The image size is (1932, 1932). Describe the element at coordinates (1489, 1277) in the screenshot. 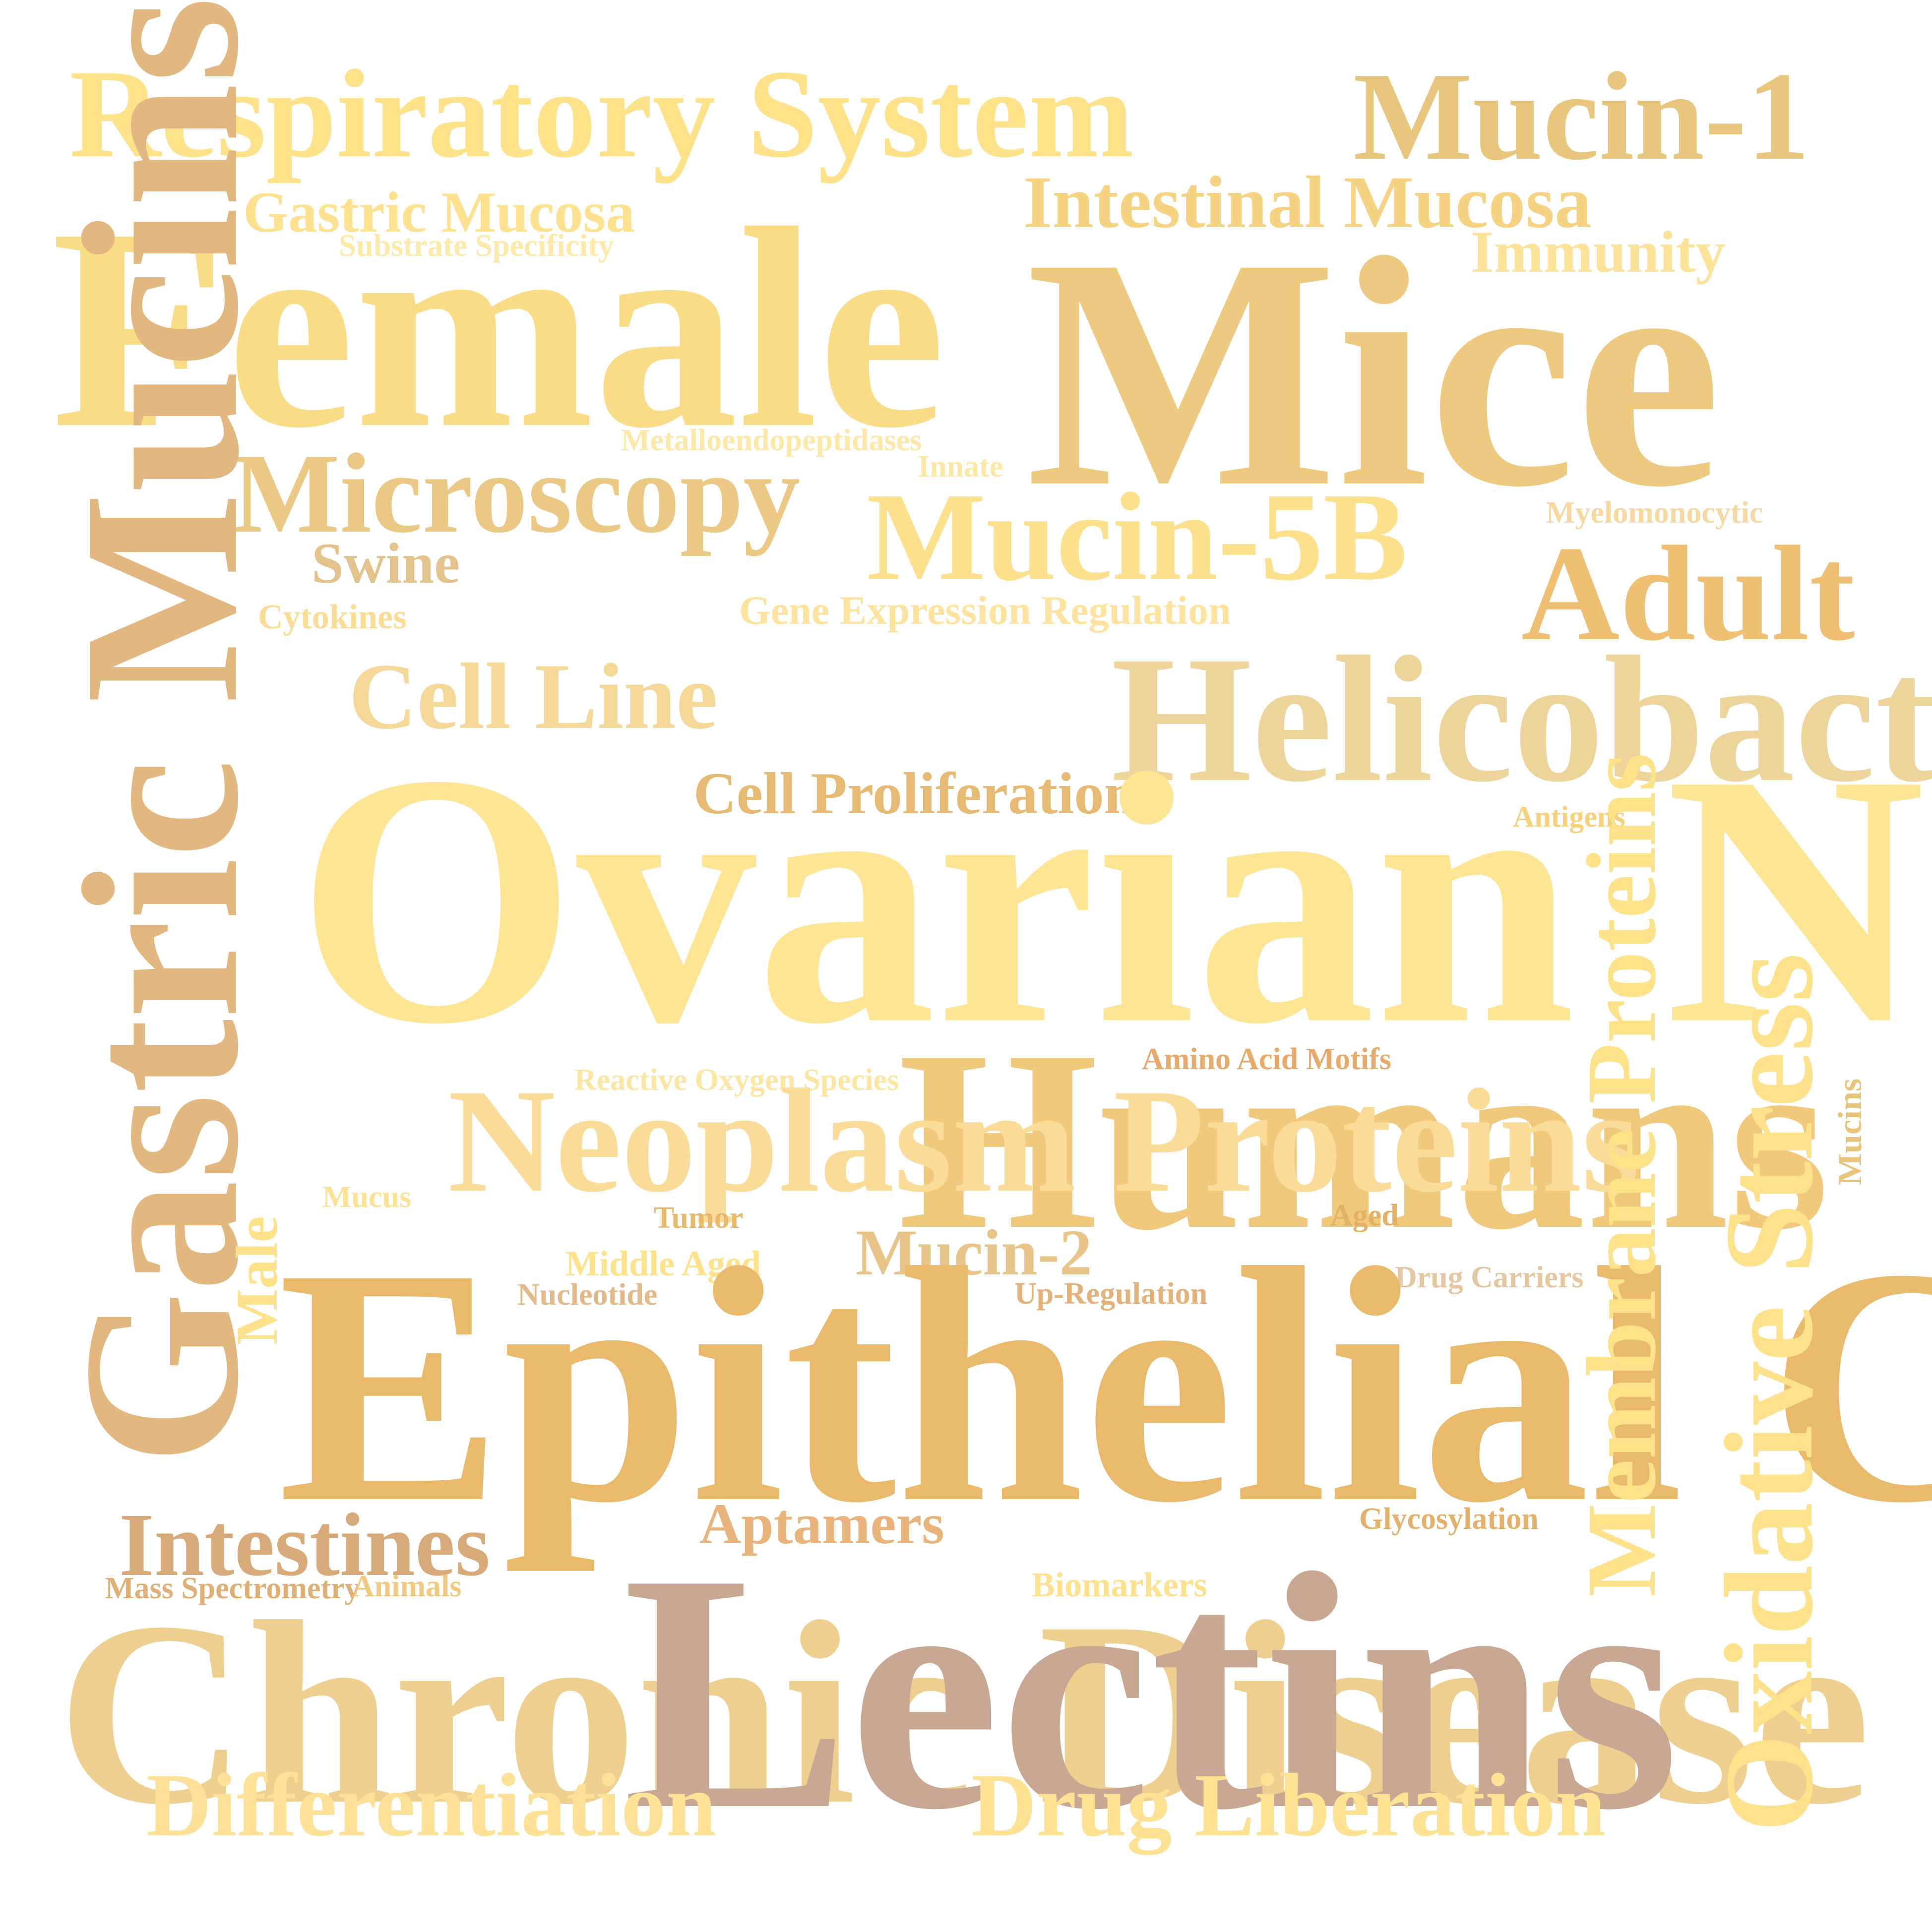

I see `word-aptamers: Drug Carriers` at that location.